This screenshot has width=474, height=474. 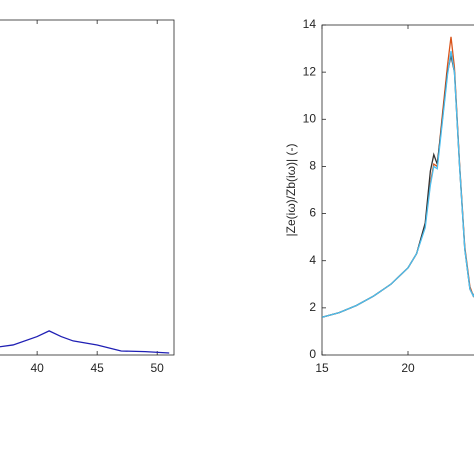 I want to click on series-line, so click(x=85, y=342).